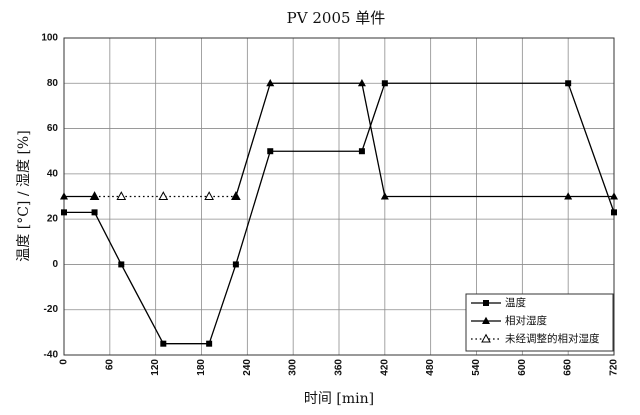  Describe the element at coordinates (552, 338) in the screenshot. I see `legend-label-2: 未经调整的相对湿度` at that location.